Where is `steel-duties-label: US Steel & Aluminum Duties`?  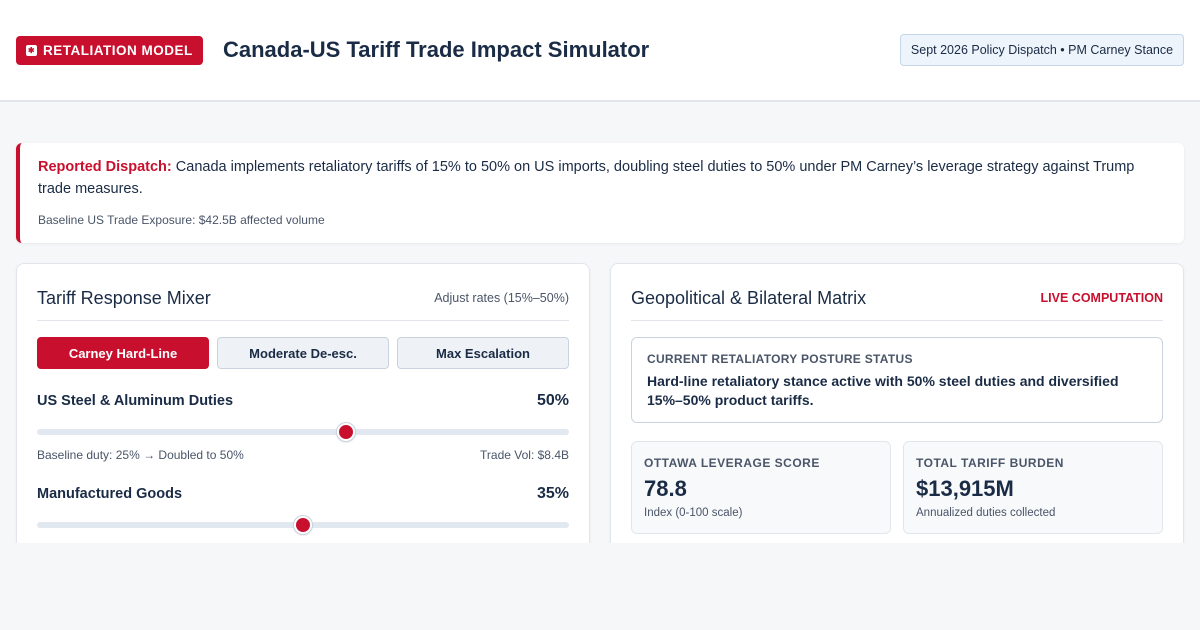
steel-duties-label: US Steel & Aluminum Duties is located at coordinates (135, 401).